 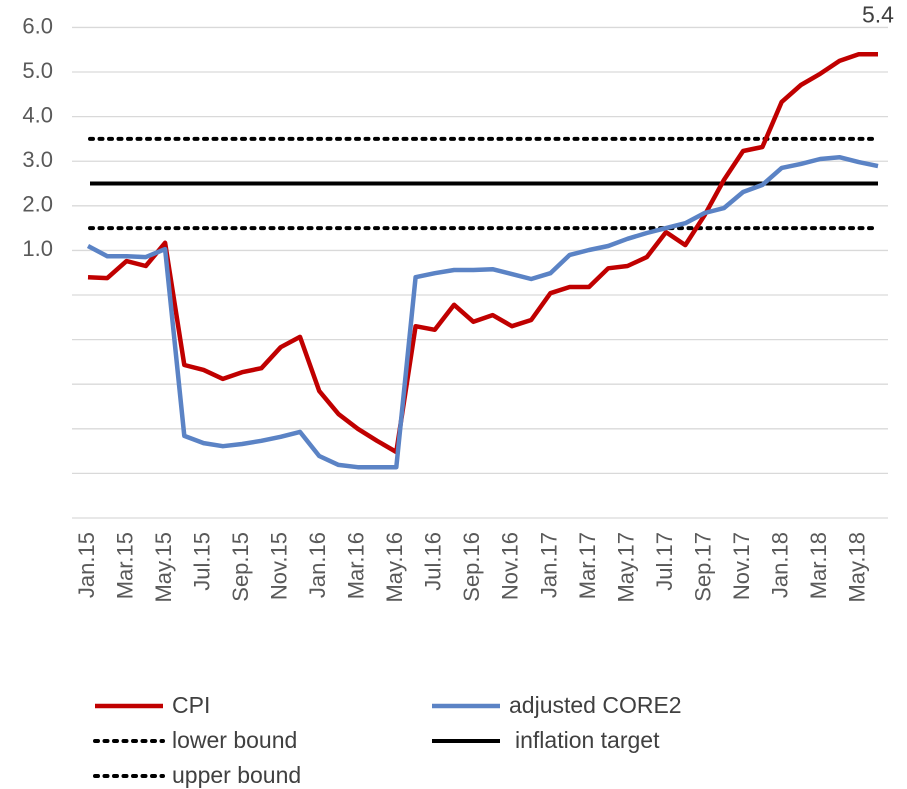 What do you see at coordinates (818, 565) in the screenshot?
I see `x-tick-label: Mar.18` at bounding box center [818, 565].